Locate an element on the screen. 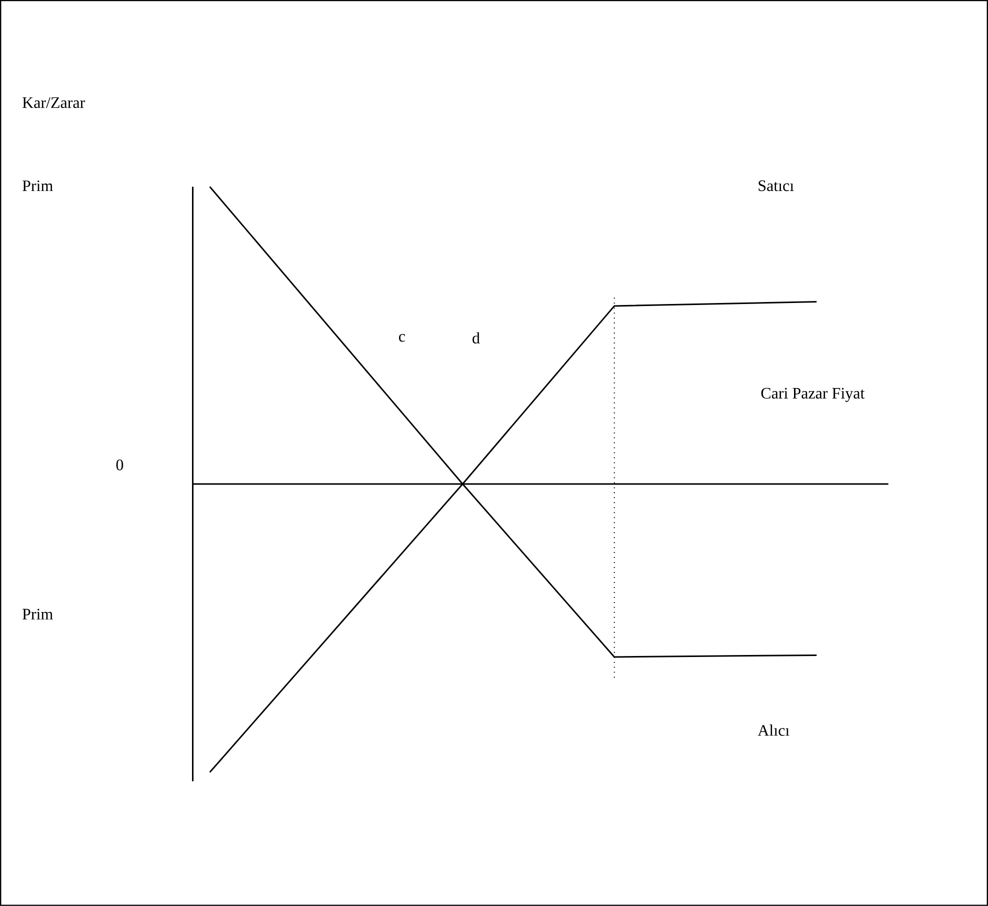  annotation: Alıcı is located at coordinates (774, 730).